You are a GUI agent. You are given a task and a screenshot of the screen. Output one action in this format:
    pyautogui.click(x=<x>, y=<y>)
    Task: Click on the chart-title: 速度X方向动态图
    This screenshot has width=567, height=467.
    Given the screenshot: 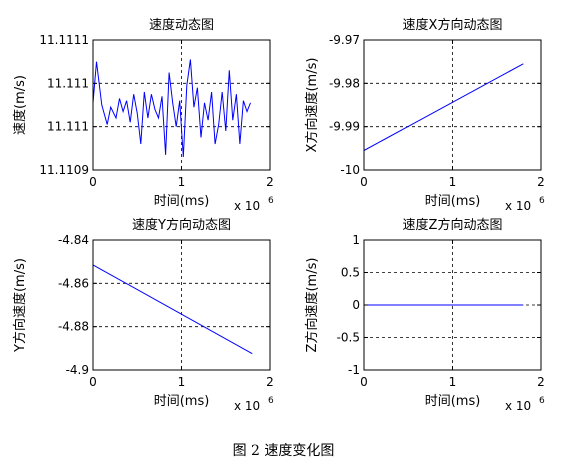 What is the action you would take?
    pyautogui.click(x=453, y=25)
    